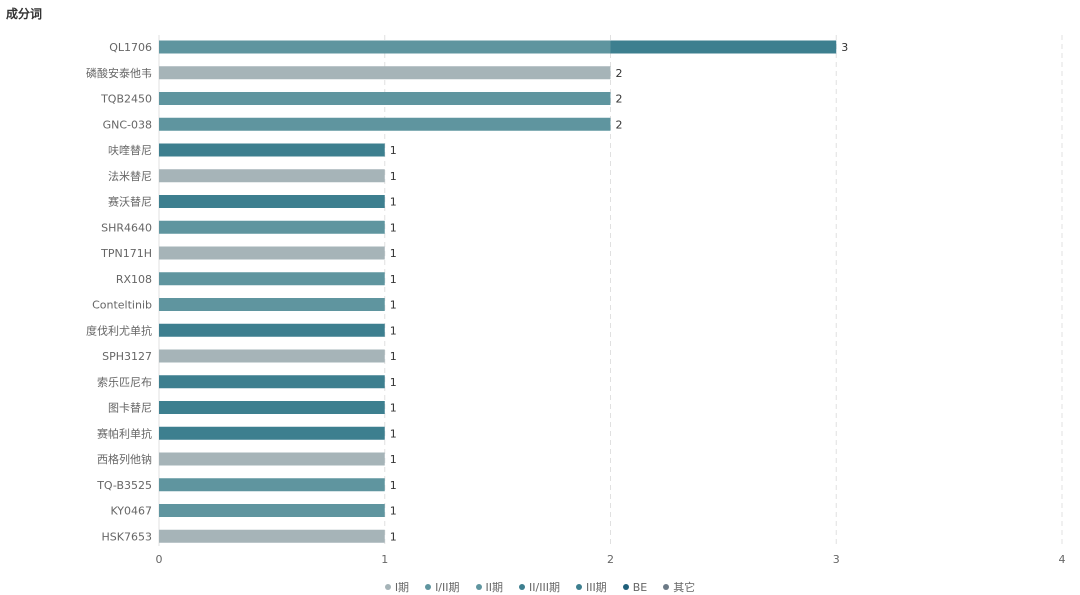  Describe the element at coordinates (124, 459) in the screenshot. I see `category-label: 西格列他钠` at that location.